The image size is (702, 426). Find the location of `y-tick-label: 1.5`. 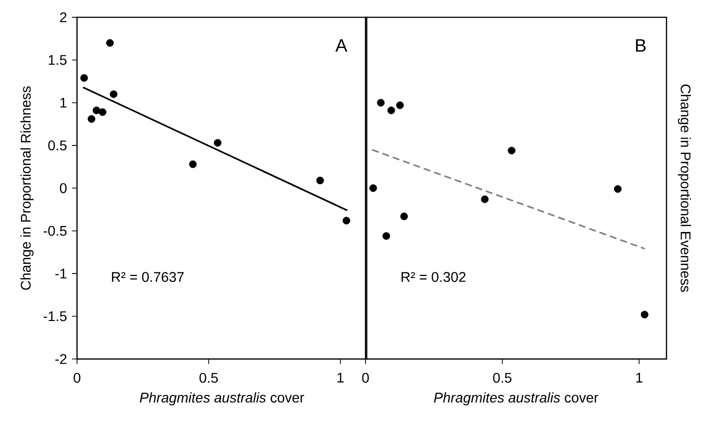

y-tick-label: 1.5 is located at coordinates (57, 60).